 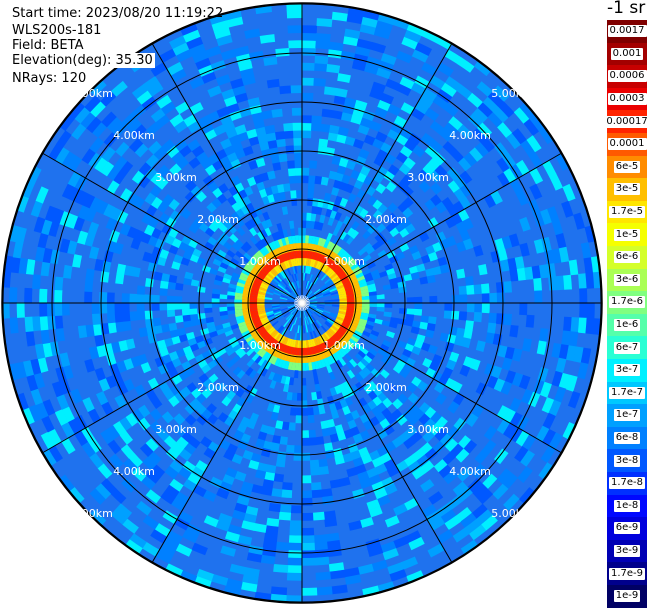 I want to click on colorbar-tick-label: 1.7e-7, so click(x=627, y=392).